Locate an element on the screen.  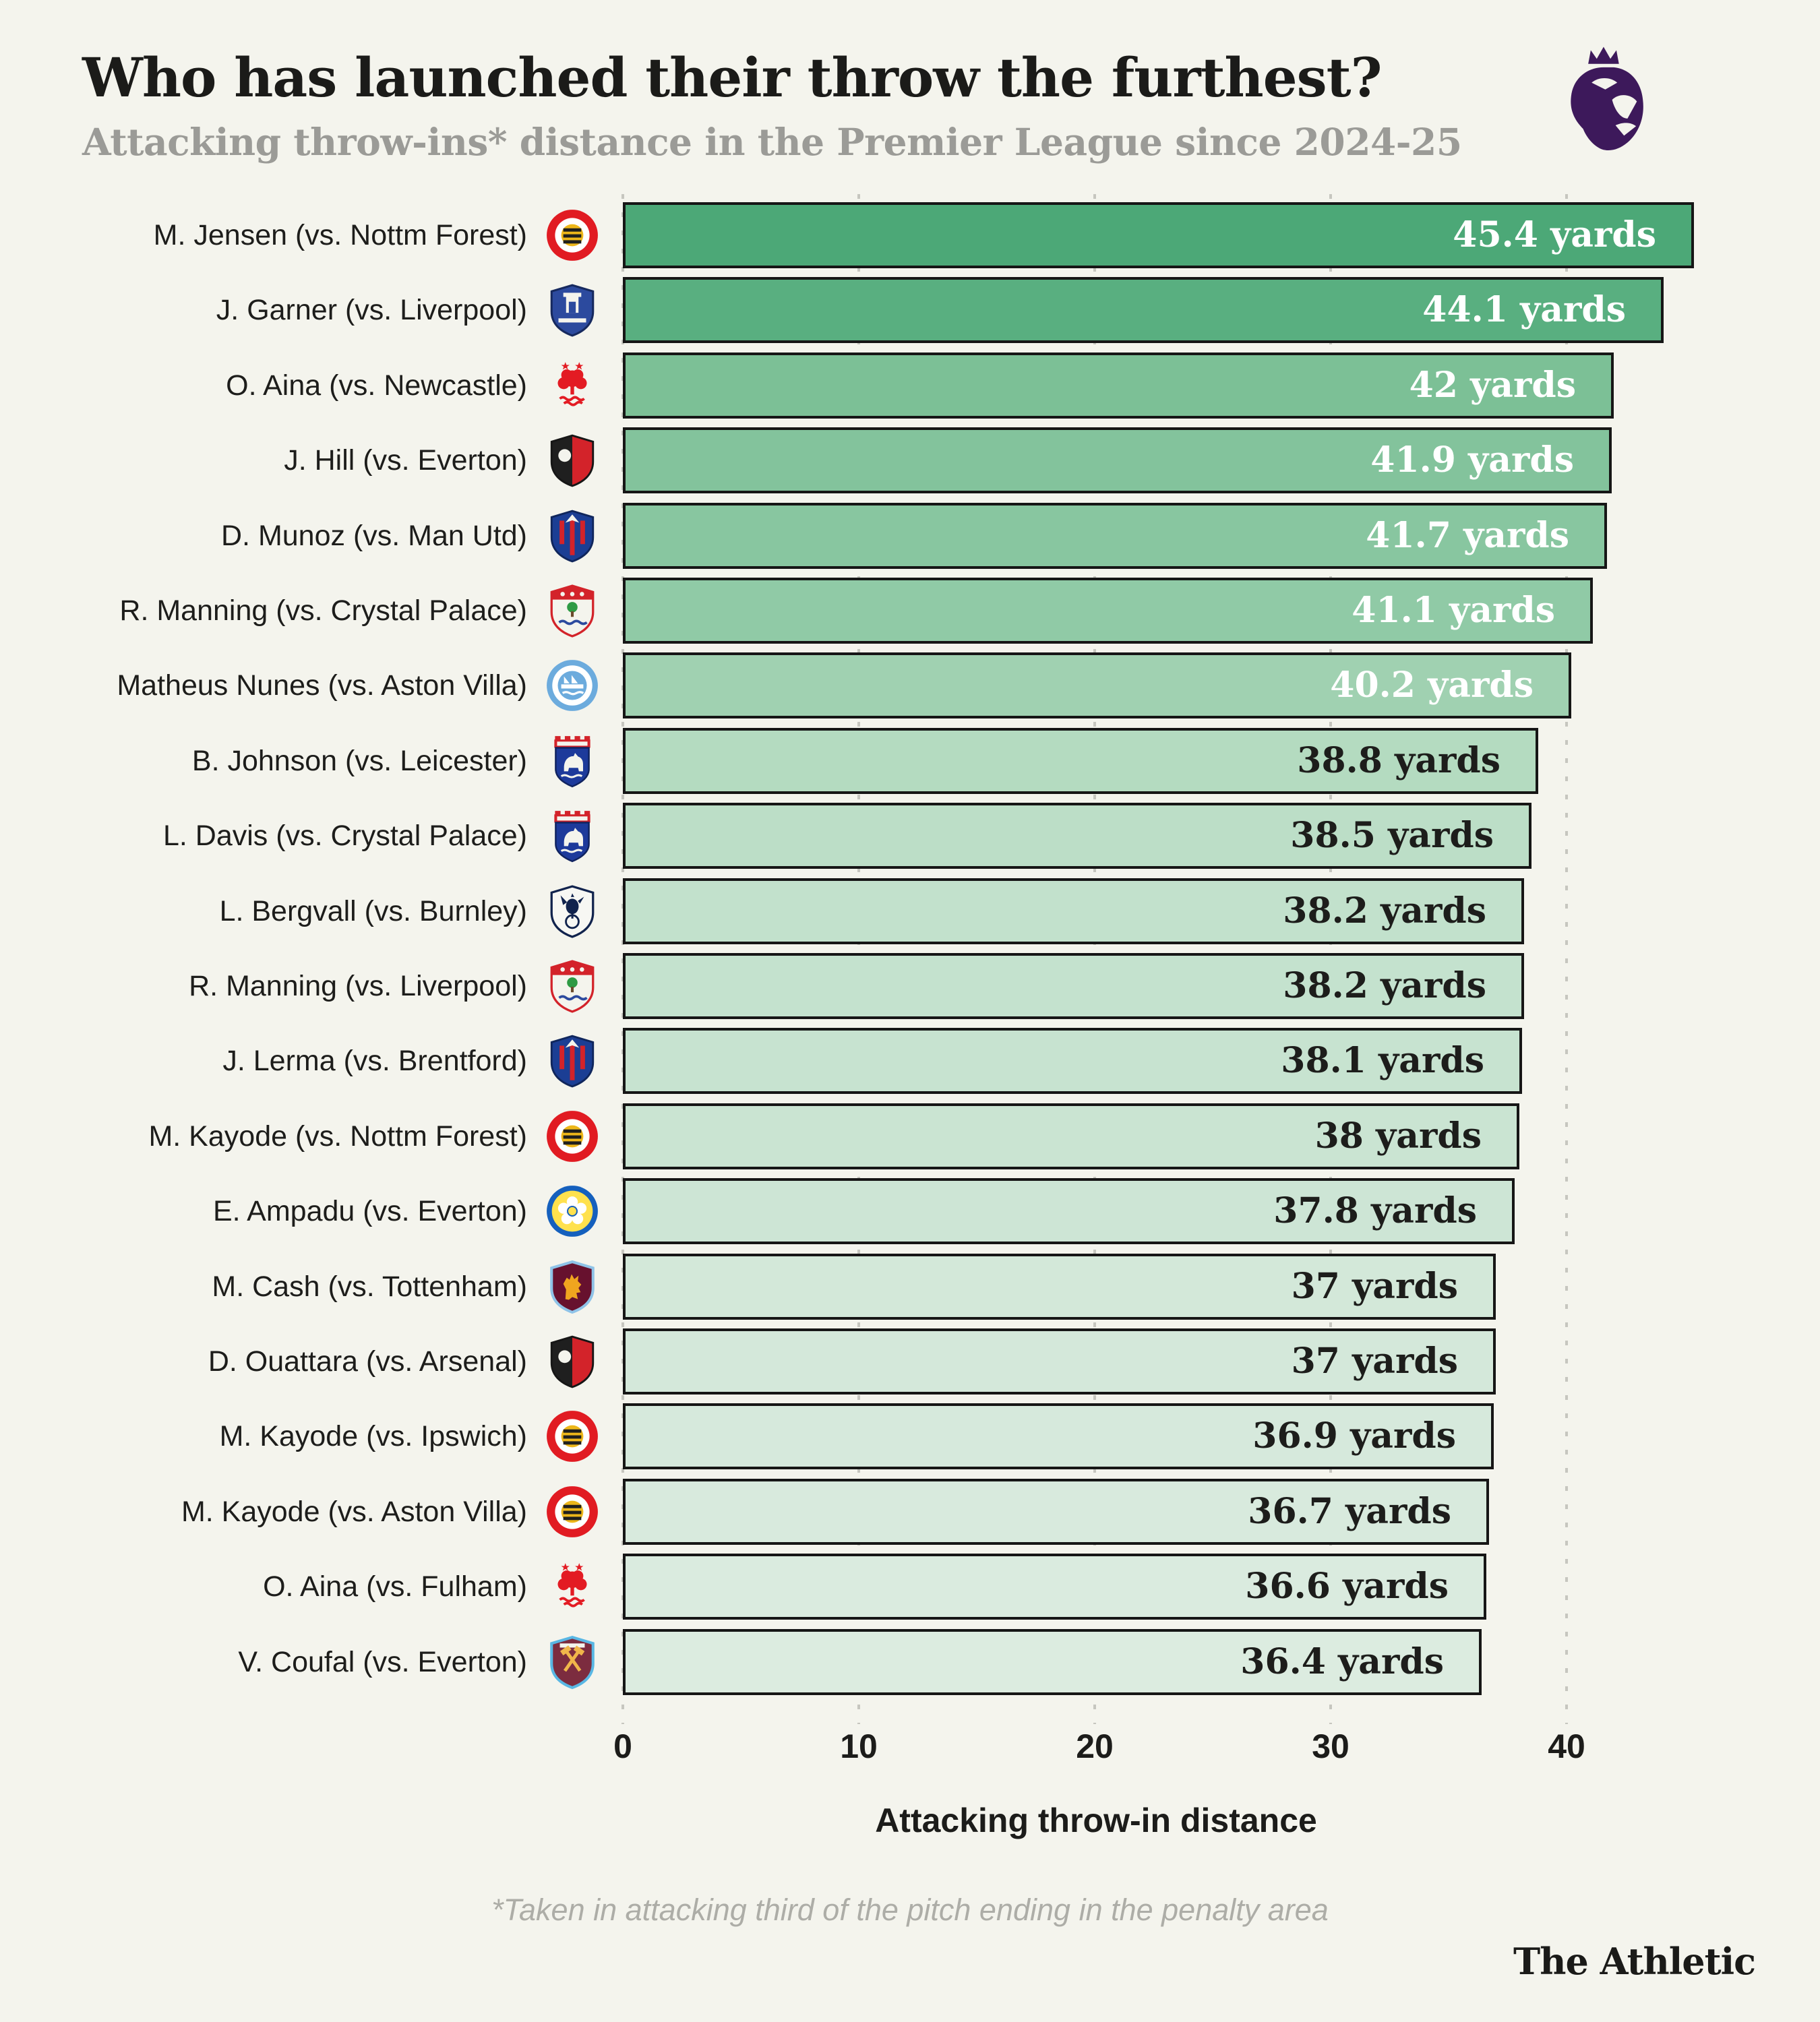
row-label: R. Manning (vs. Liverpool) is located at coordinates (358, 986).